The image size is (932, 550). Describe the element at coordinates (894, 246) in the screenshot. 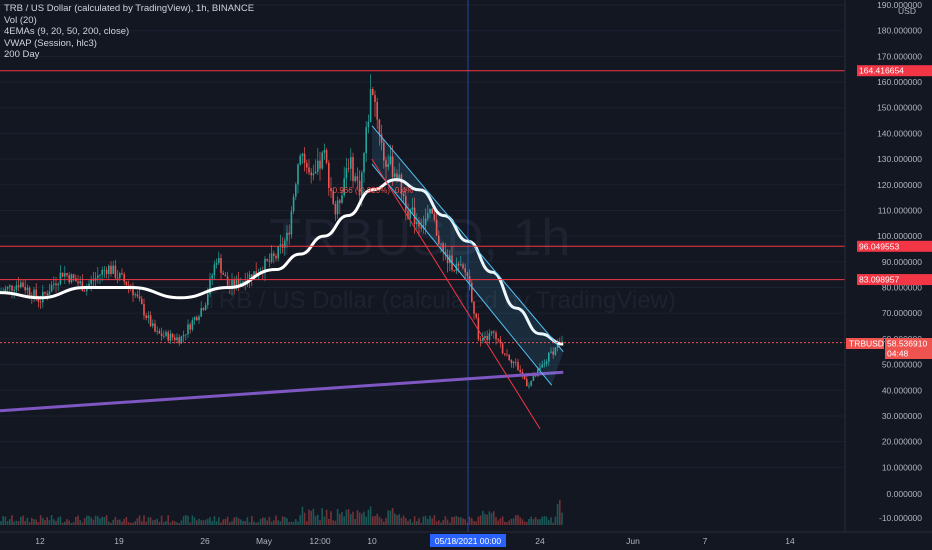

I see `tag-resistance-2: 96.049553` at that location.